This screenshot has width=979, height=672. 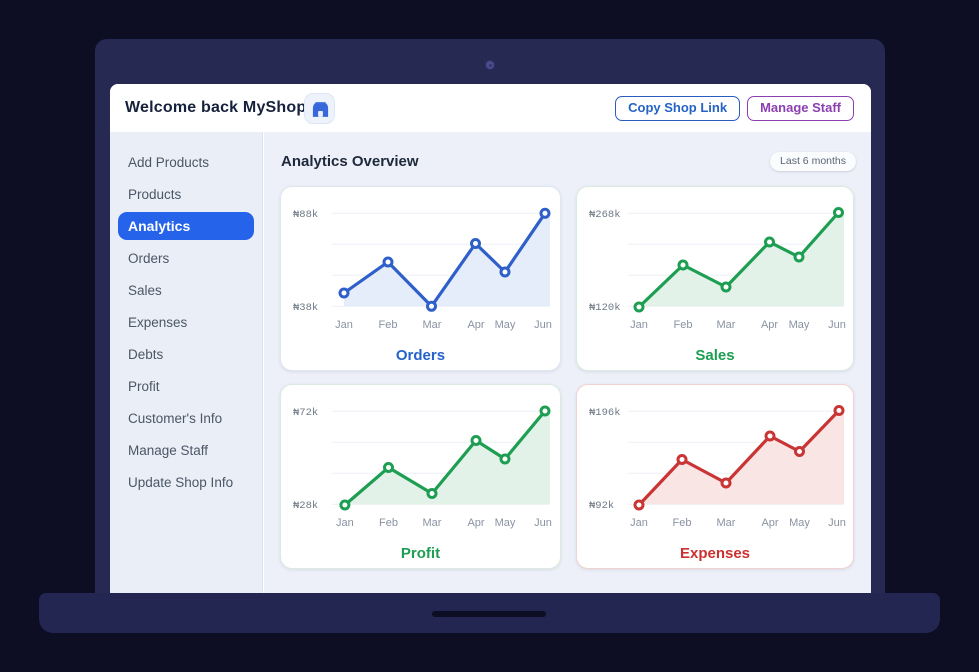 I want to click on svg-text: ₦120k, so click(x=605, y=308).